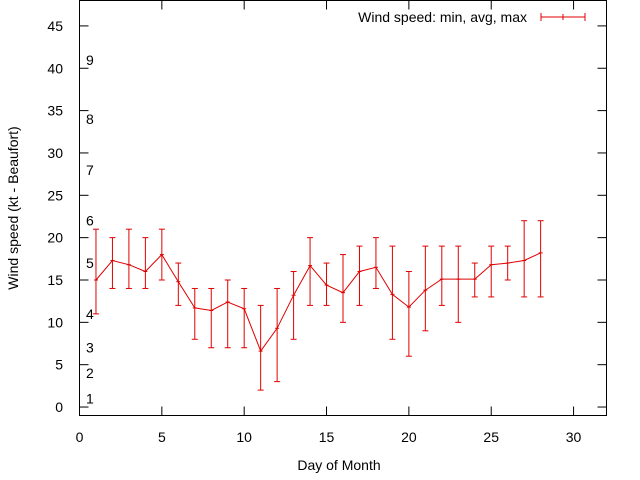 The width and height of the screenshot is (640, 480). What do you see at coordinates (442, 17) in the screenshot?
I see `legend-label: Wind speed: min, avg, max` at bounding box center [442, 17].